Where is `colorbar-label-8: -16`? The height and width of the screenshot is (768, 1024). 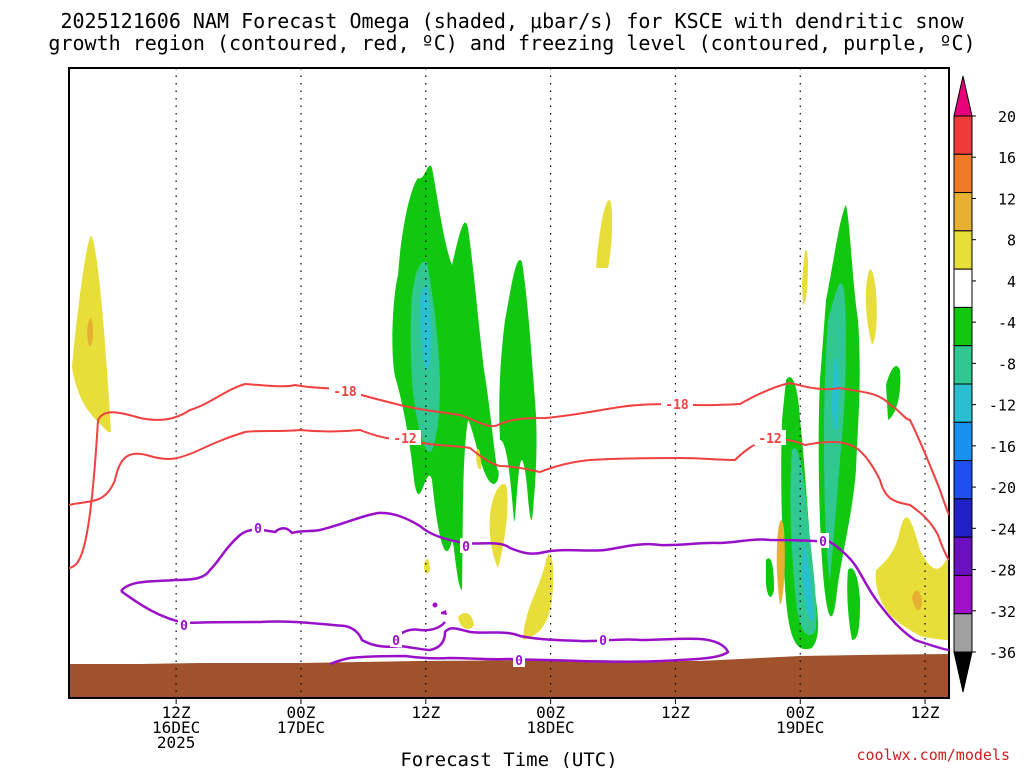 colorbar-label-8: -16 is located at coordinates (1002, 447).